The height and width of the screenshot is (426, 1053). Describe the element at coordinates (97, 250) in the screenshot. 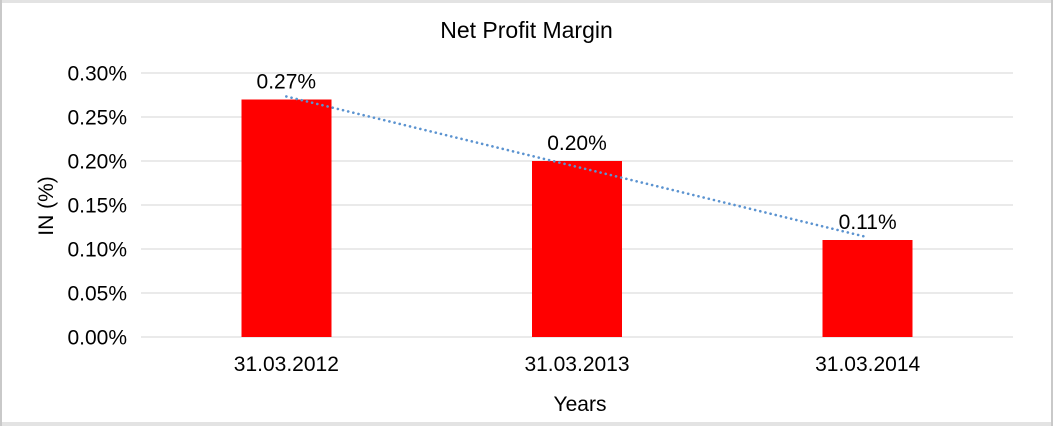

I see `y-tick-label: 0.10%` at that location.